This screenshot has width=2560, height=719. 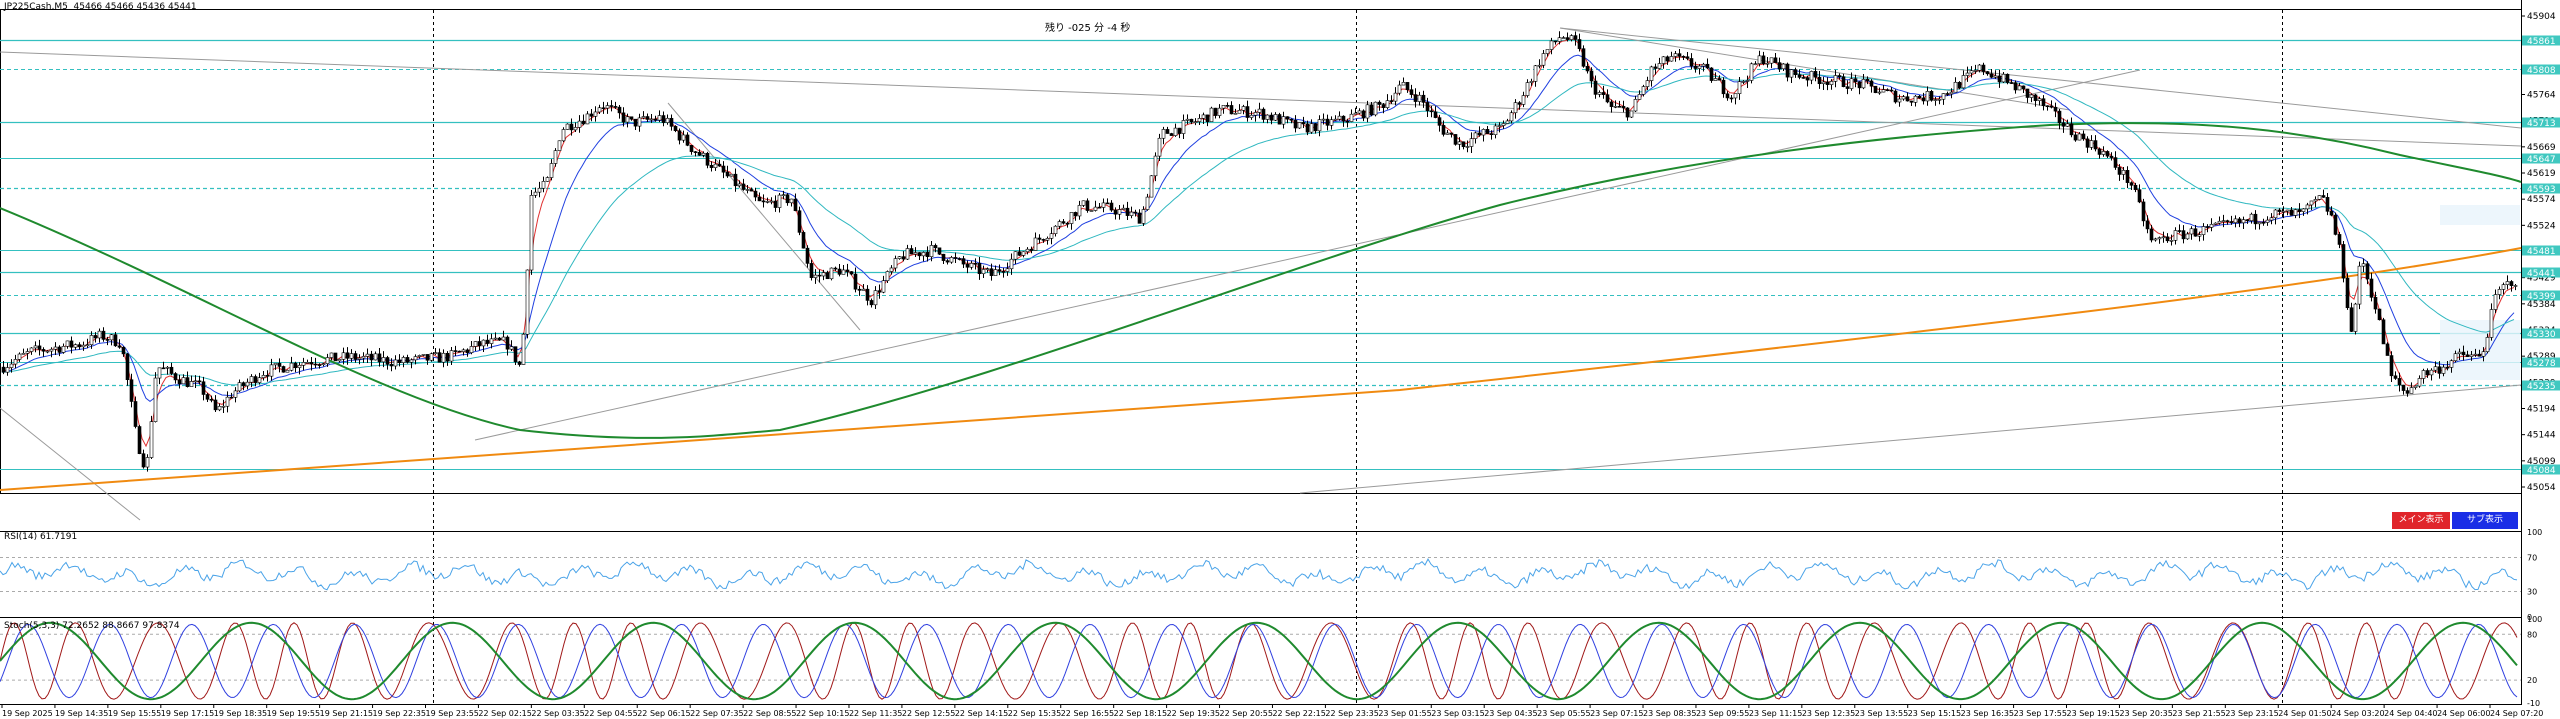 What do you see at coordinates (2541, 174) in the screenshot?
I see `price-tick: 45619` at bounding box center [2541, 174].